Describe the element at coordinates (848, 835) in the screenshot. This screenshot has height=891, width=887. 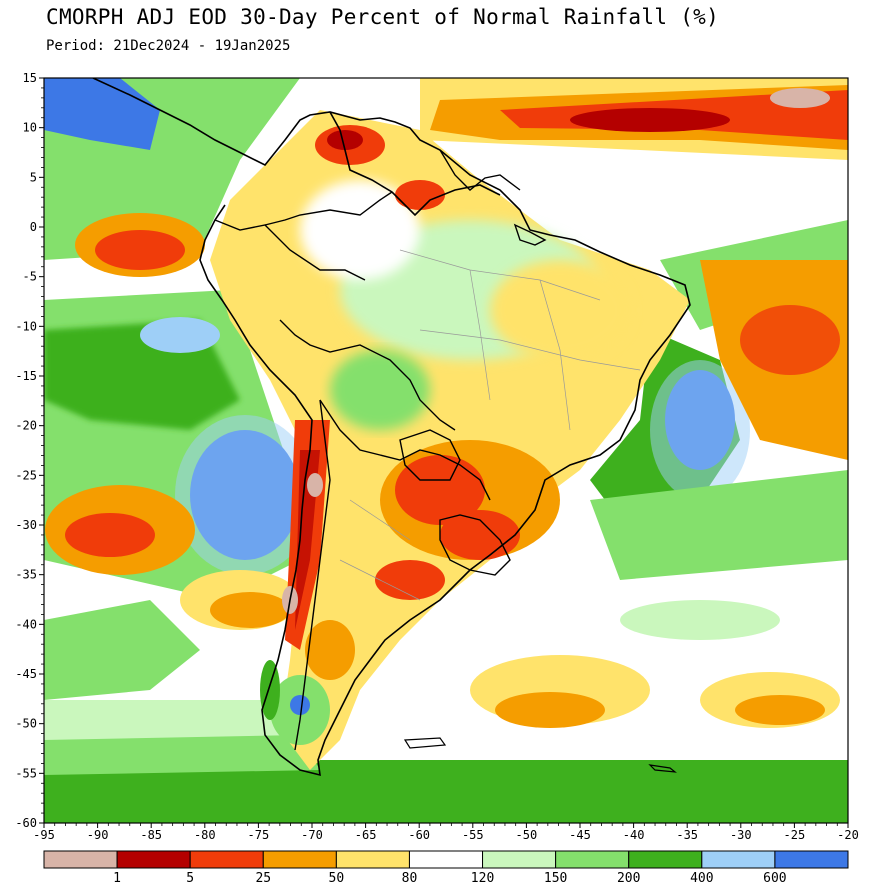
I see `lon-tick-label: -20` at that location.